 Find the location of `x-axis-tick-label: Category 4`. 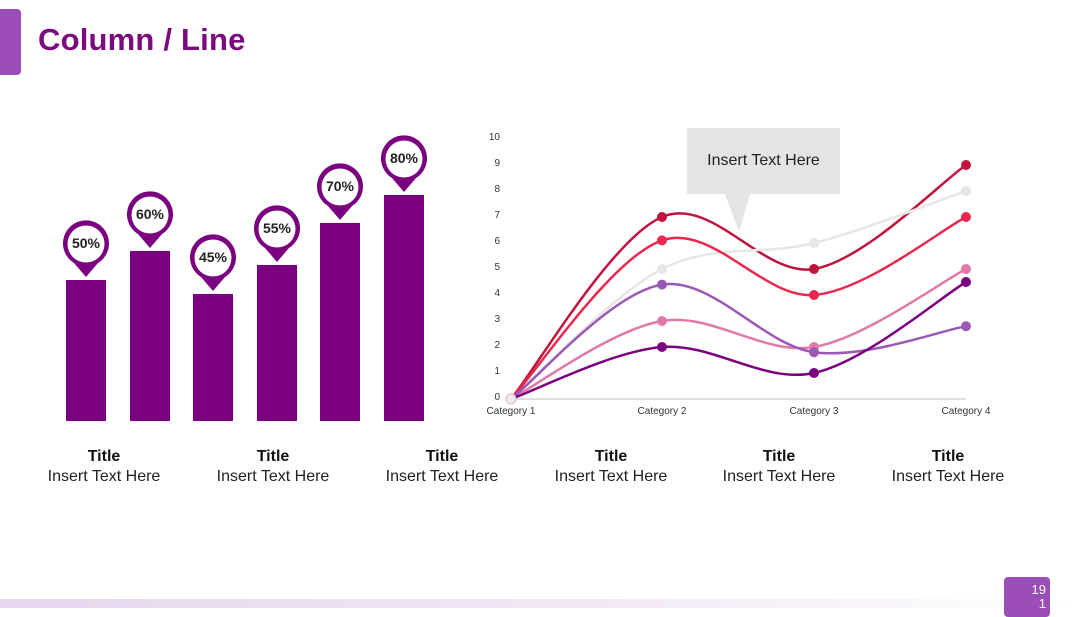

x-axis-tick-label: Category 4 is located at coordinates (966, 411).